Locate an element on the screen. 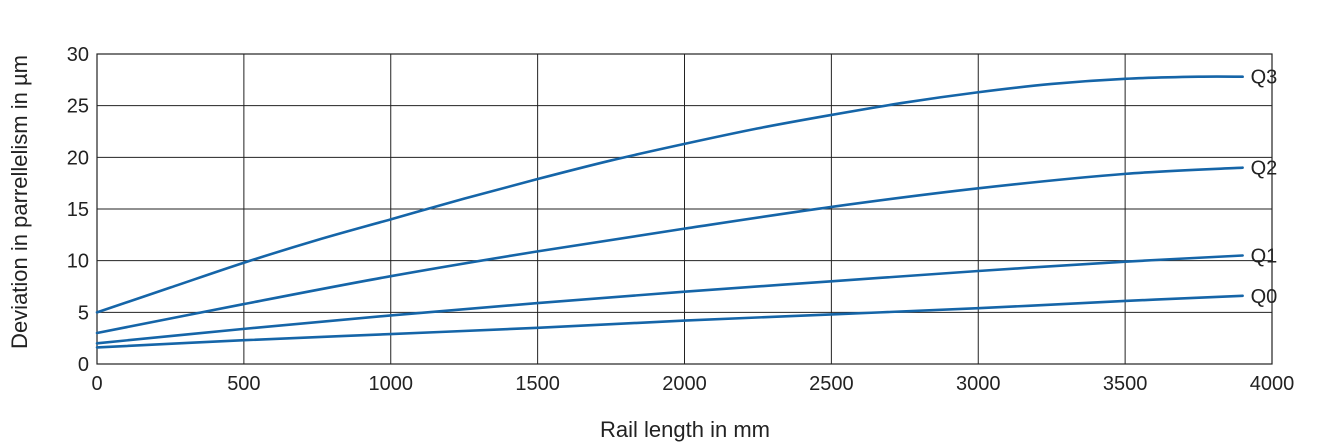 The image size is (1318, 445). series-label-q1: Q1 is located at coordinates (1264, 257).